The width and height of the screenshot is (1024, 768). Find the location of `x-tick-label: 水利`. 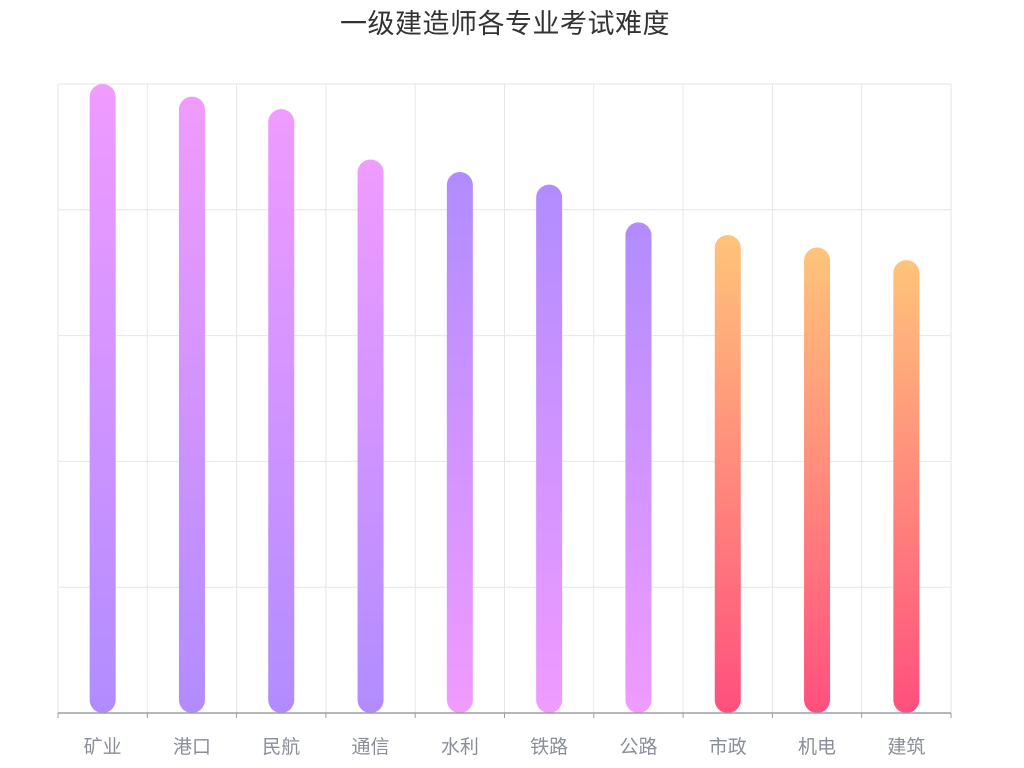

x-tick-label: 水利 is located at coordinates (460, 747).